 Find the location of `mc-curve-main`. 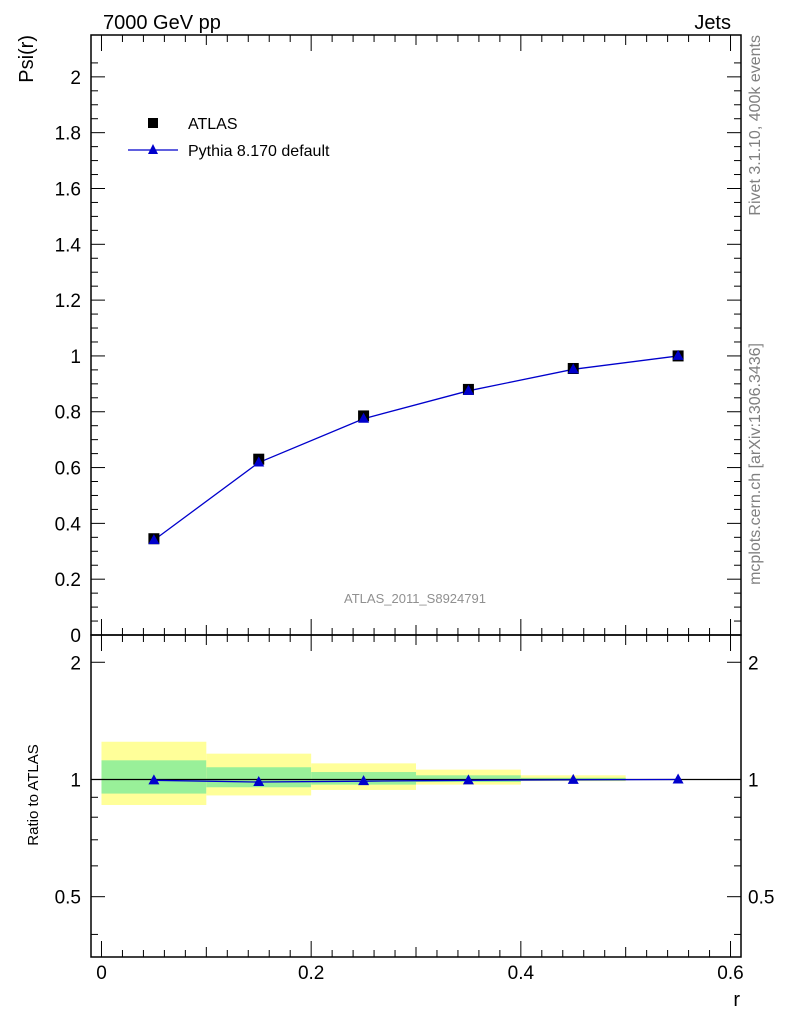

mc-curve-main is located at coordinates (416, 448).